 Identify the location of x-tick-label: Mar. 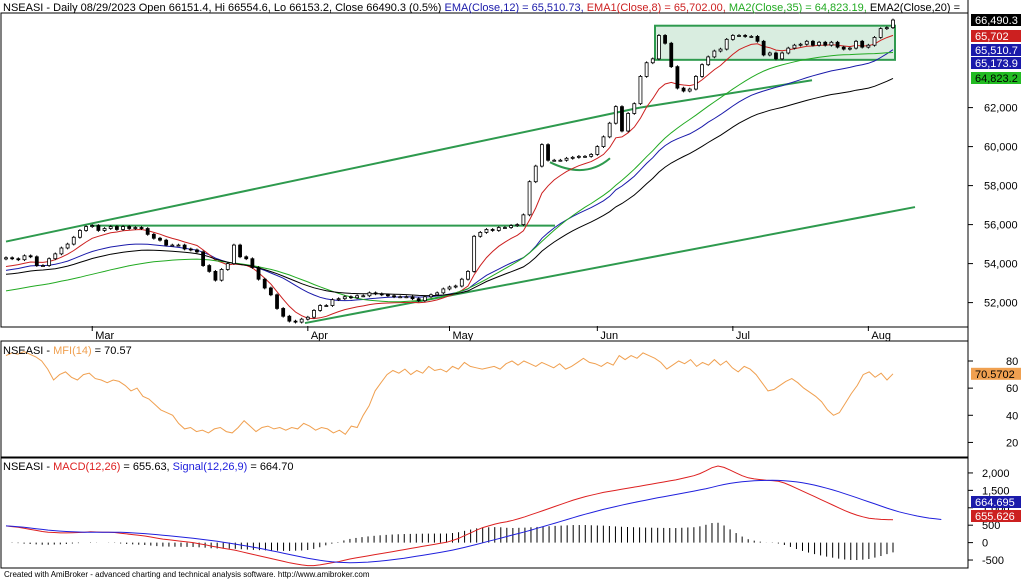
(104, 336).